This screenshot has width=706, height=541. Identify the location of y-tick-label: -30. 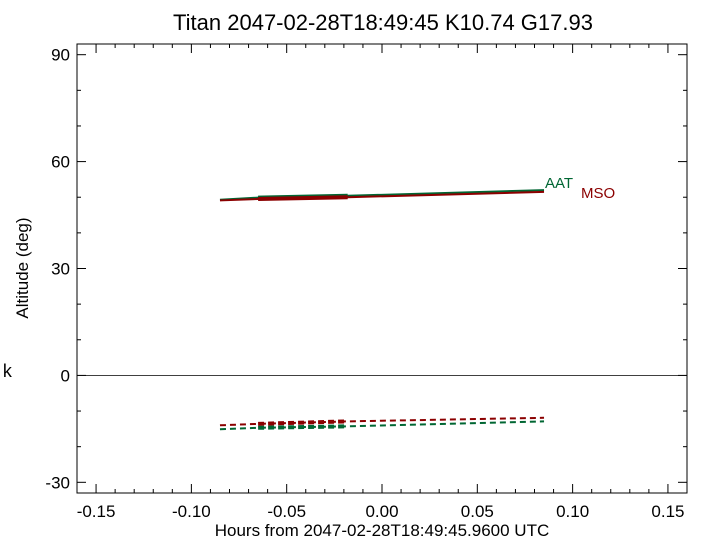
(57, 482).